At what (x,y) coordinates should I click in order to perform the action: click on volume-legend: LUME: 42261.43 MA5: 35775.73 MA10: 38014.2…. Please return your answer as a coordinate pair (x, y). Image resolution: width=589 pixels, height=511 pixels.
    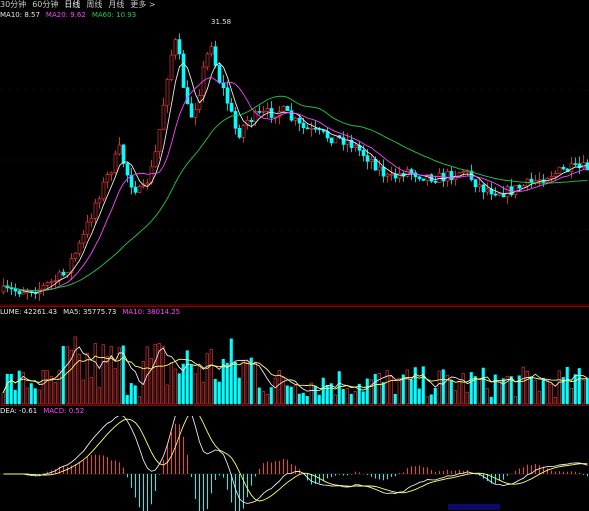
    Looking at the image, I should click on (93, 312).